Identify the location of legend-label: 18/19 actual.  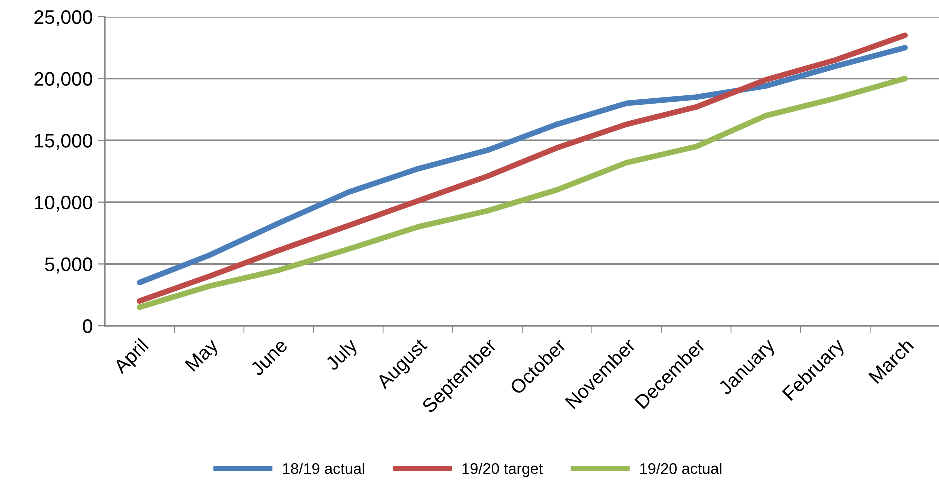
(323, 468).